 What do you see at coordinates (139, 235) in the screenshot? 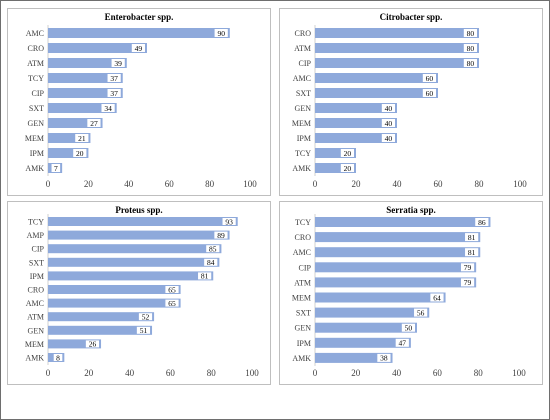
I see `bar-amp` at bounding box center [139, 235].